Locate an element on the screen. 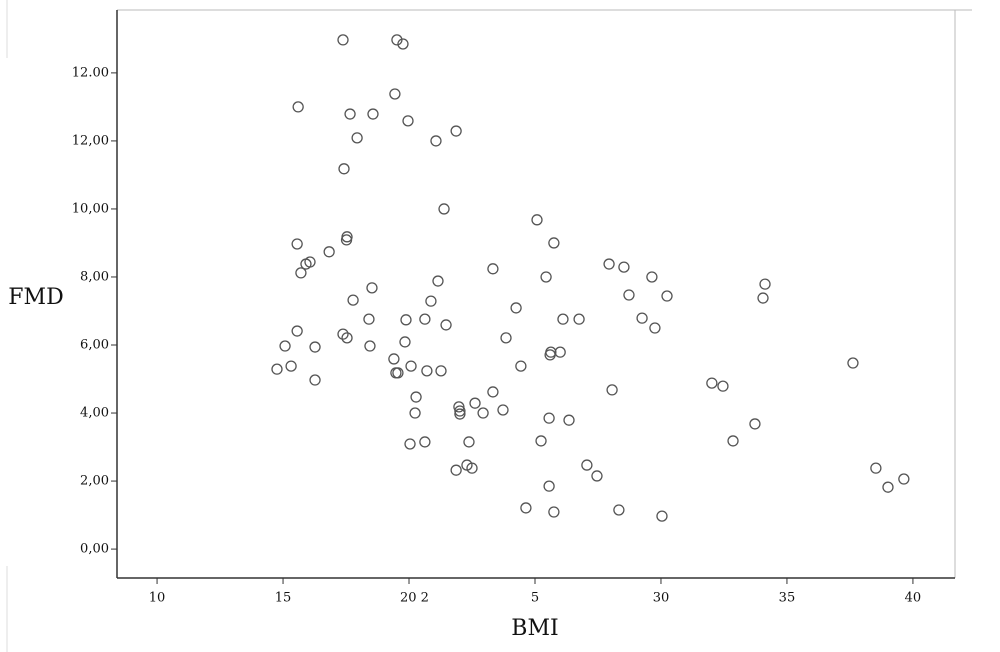  y-tick-label: 12.00 is located at coordinates (90, 72).